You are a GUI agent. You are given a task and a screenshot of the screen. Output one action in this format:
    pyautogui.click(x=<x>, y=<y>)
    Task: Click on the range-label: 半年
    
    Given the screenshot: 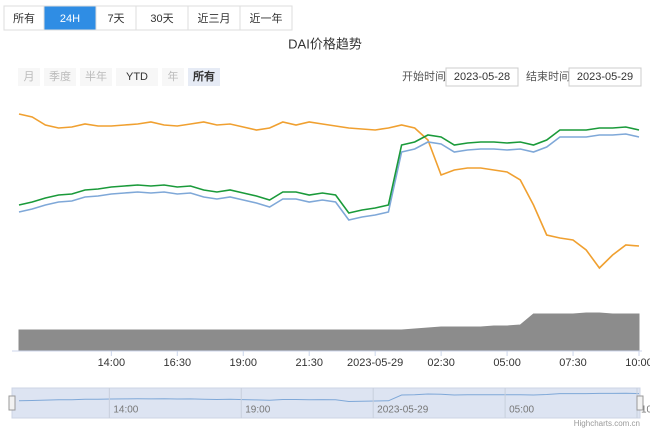 What is the action you would take?
    pyautogui.click(x=96, y=76)
    